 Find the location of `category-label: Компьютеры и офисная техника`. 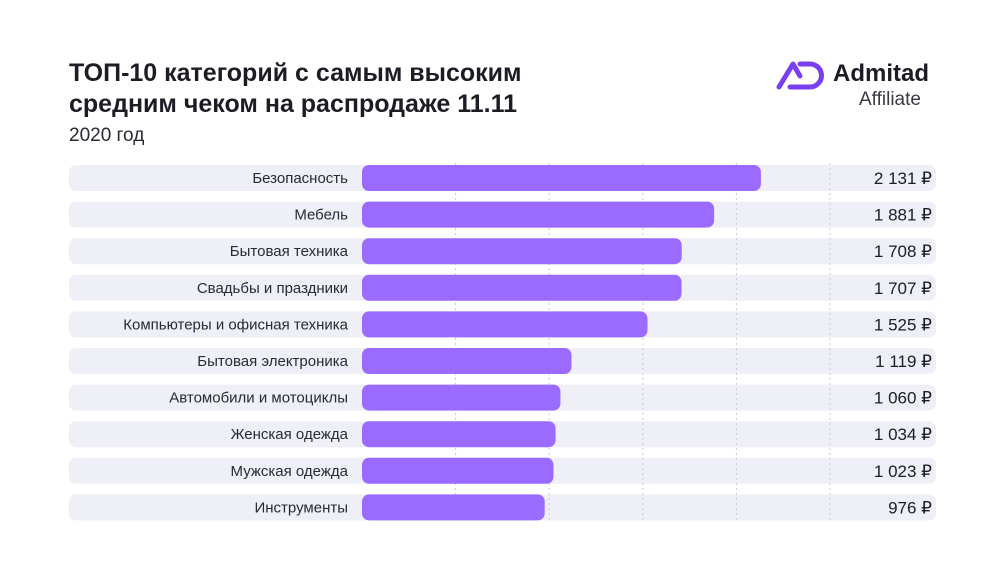

category-label: Компьютеры и офисная техника is located at coordinates (235, 324).